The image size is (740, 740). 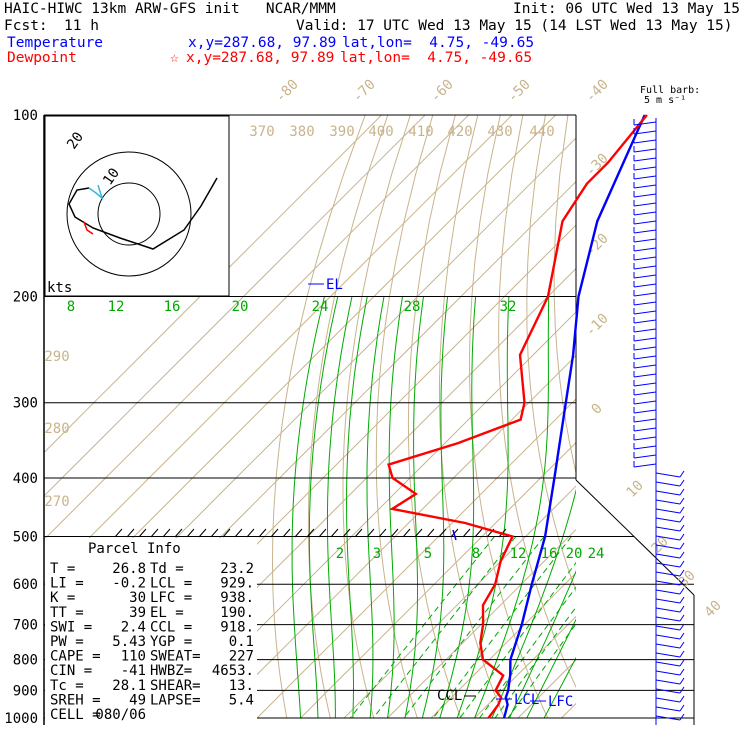 I want to click on parcel-key: LI =, so click(x=67, y=584).